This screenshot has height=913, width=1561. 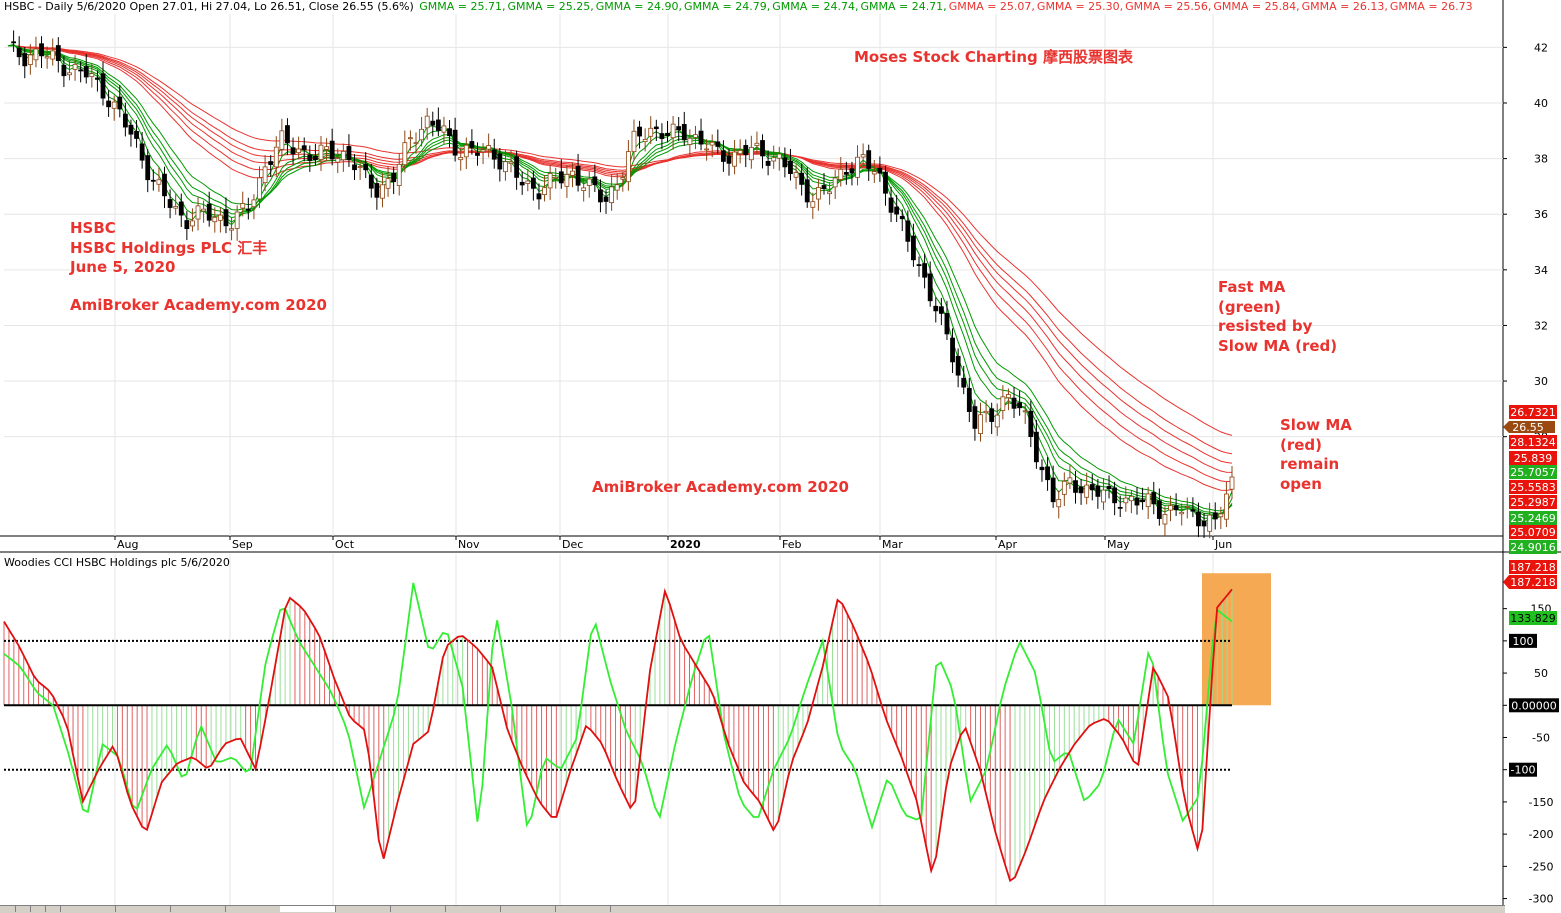 I want to click on cci-ref-label-100-box, so click(x=1523, y=640).